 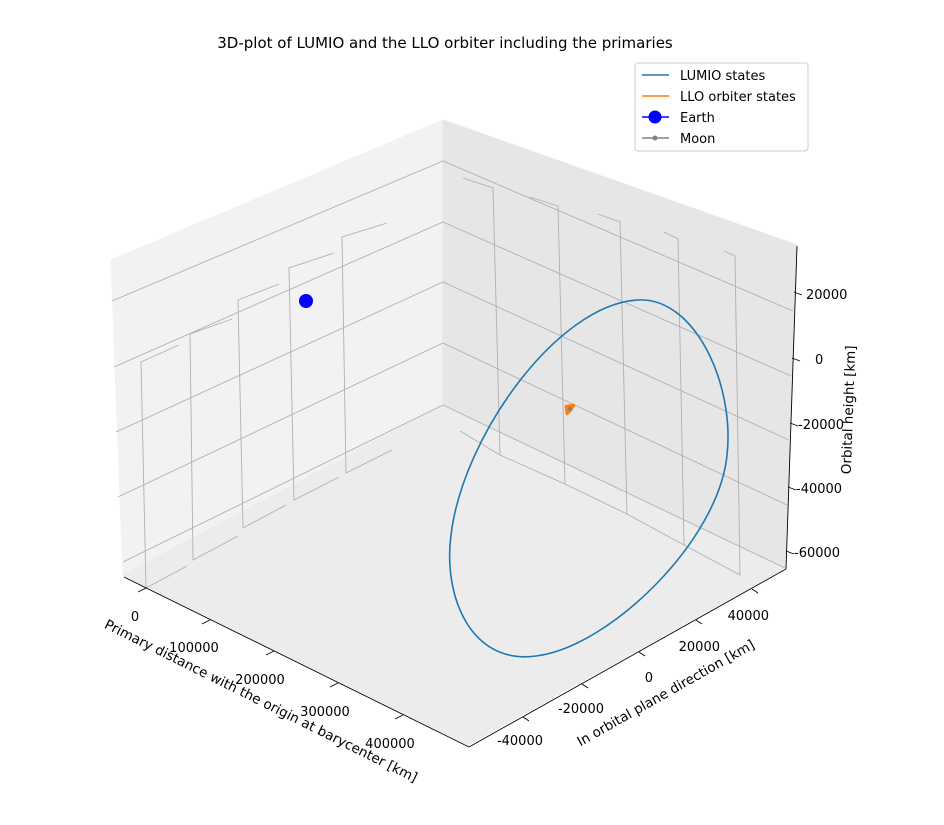 What do you see at coordinates (826, 295) in the screenshot?
I see `z-tick-label: 20000` at bounding box center [826, 295].